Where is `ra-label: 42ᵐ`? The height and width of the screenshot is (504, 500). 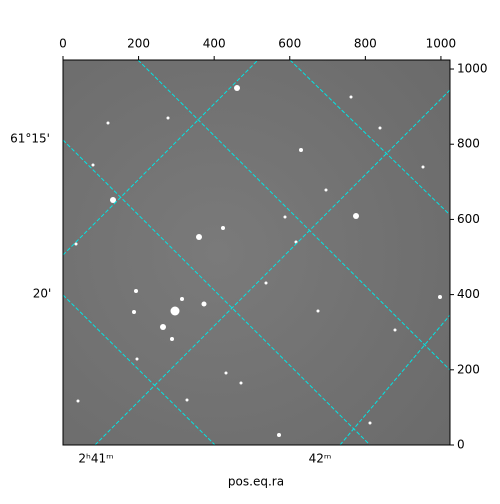 ra-label: 42ᵐ is located at coordinates (320, 459).